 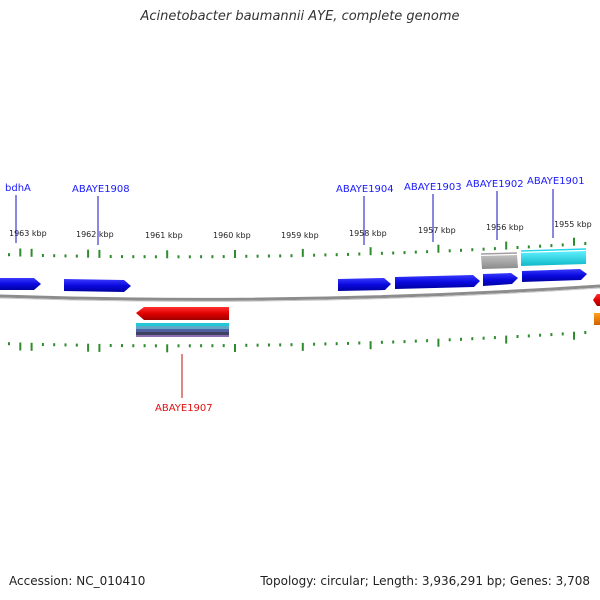 What do you see at coordinates (499, 262) in the screenshot?
I see `cds-gray-block` at bounding box center [499, 262].